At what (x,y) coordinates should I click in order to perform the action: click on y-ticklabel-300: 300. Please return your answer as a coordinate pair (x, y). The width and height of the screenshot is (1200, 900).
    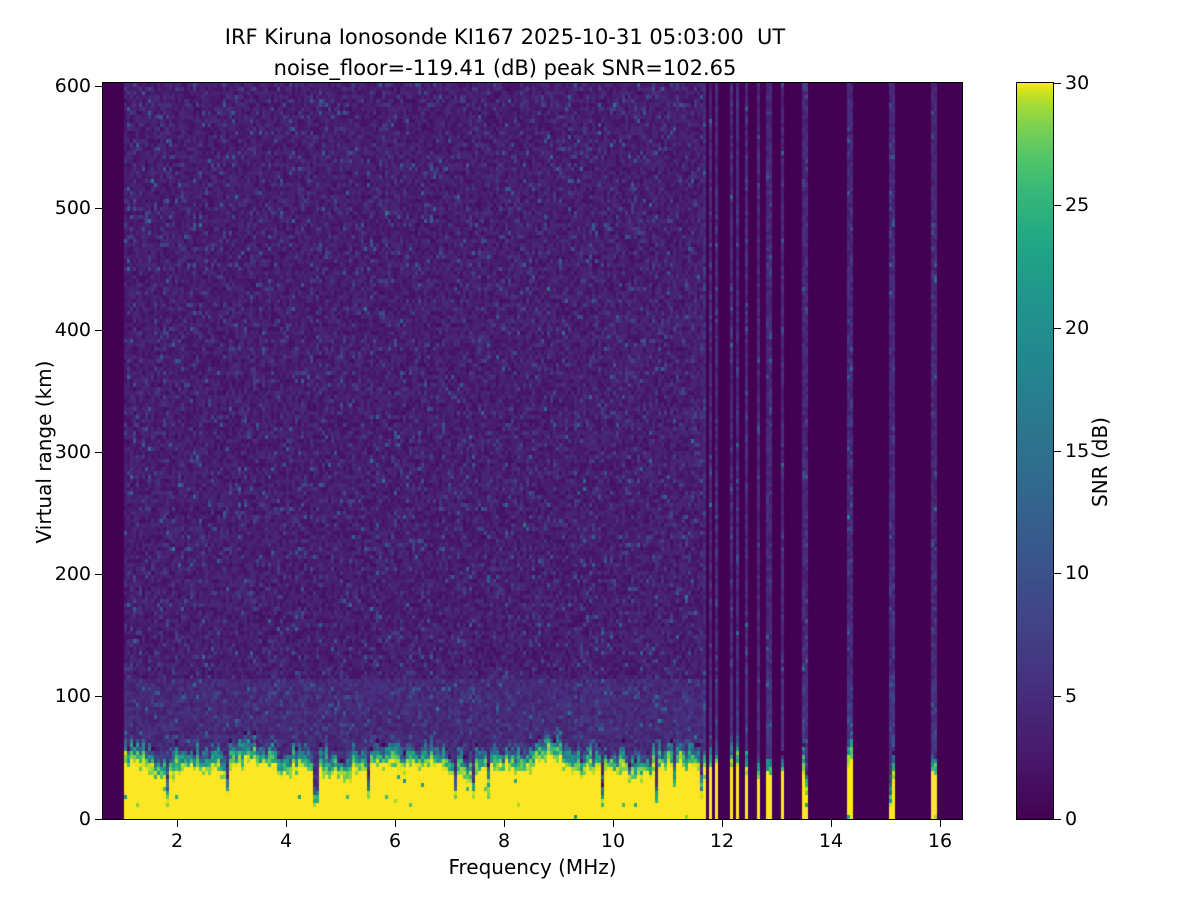
    Looking at the image, I should click on (72, 452).